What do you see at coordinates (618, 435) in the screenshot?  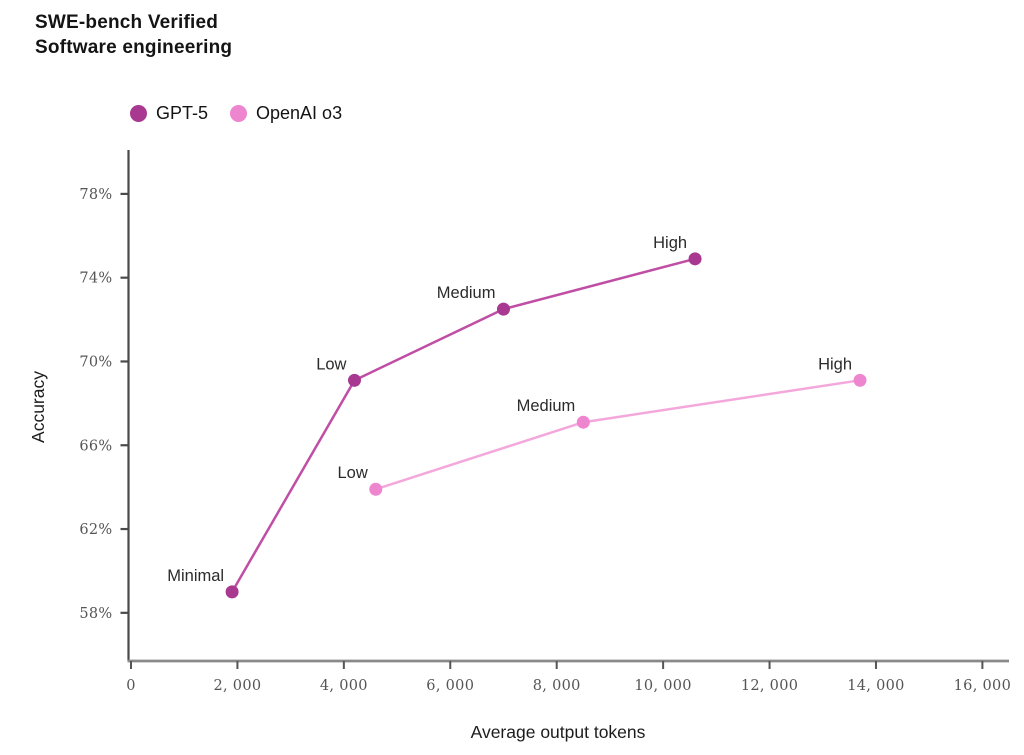 I see `openai-o3-line` at bounding box center [618, 435].